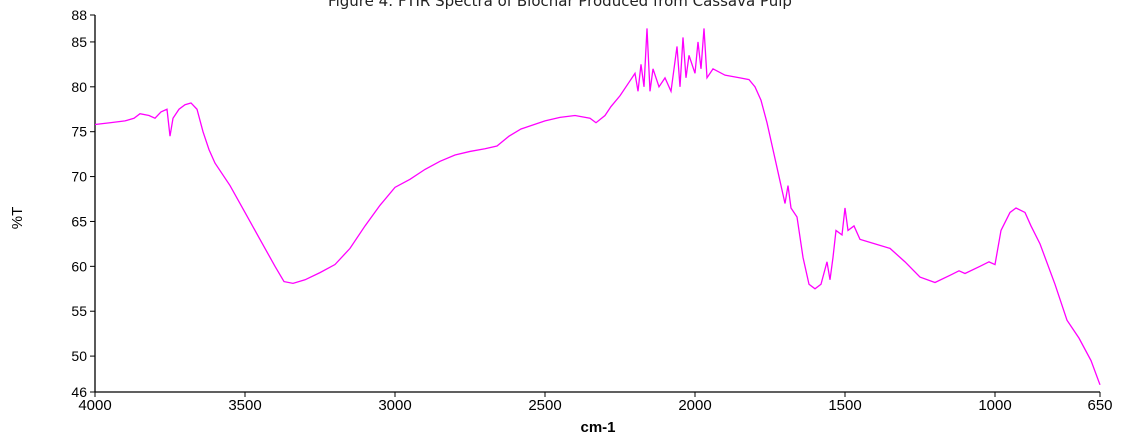  Describe the element at coordinates (79, 392) in the screenshot. I see `y-tick-label: 46` at that location.